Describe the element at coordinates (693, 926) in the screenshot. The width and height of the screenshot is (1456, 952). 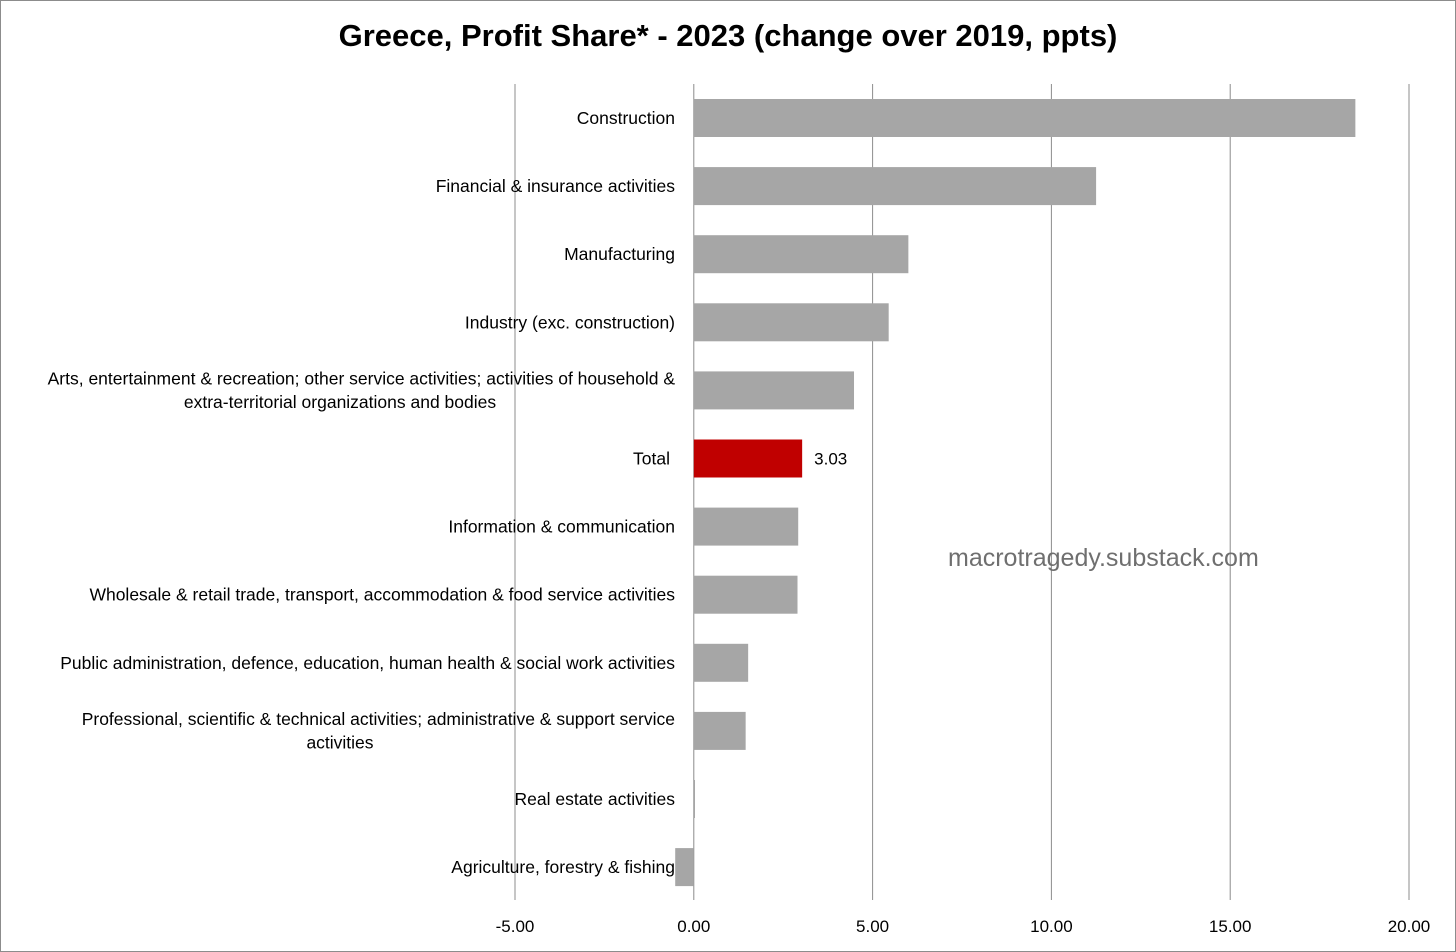
I see `x-tick-label: 0.00` at that location.